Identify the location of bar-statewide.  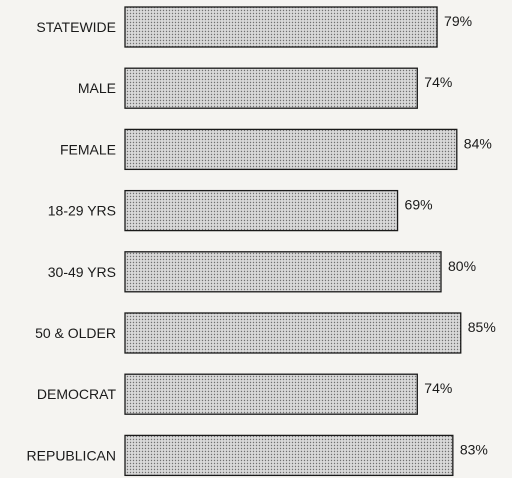
(281, 27).